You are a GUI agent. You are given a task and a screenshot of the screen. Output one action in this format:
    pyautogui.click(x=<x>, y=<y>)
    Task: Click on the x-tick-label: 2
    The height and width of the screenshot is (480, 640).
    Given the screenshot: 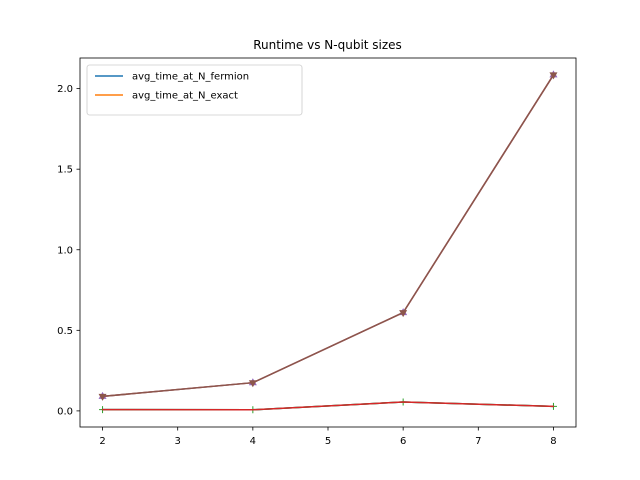 What is the action you would take?
    pyautogui.click(x=102, y=441)
    